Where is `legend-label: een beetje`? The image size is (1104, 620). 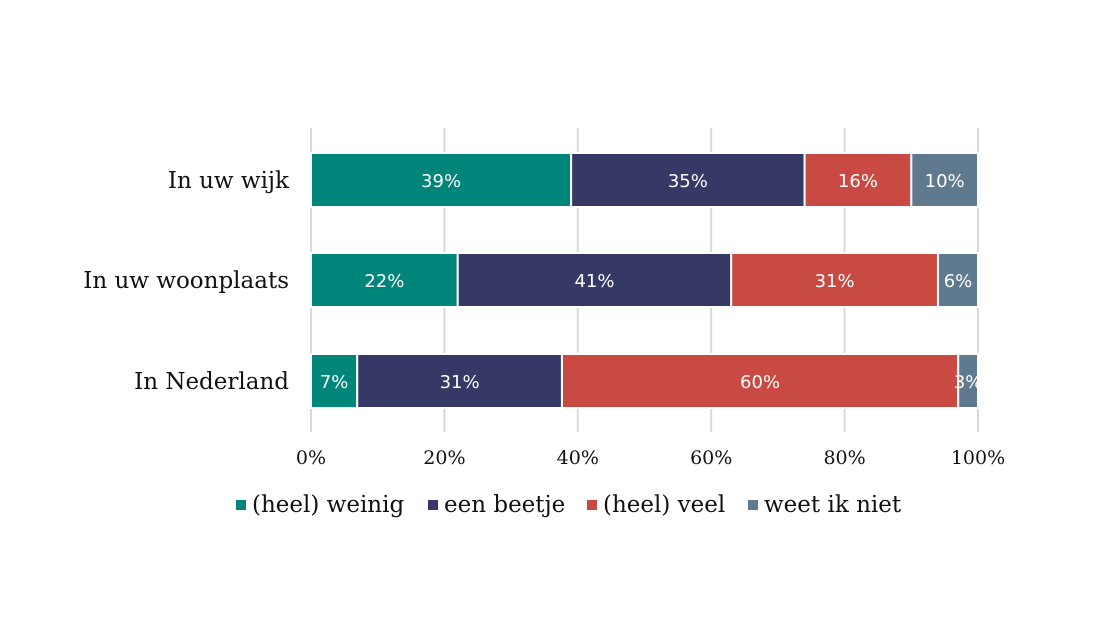
legend-label: een beetje is located at coordinates (504, 505).